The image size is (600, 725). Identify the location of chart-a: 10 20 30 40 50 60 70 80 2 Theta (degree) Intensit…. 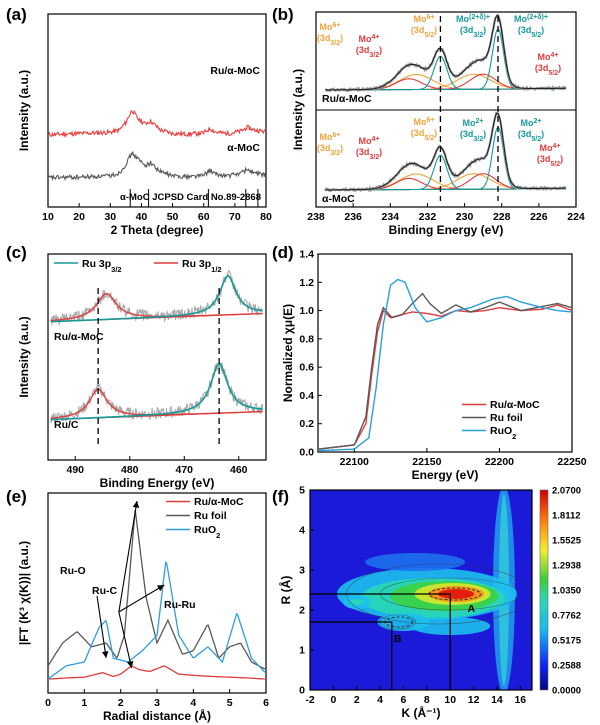
(144, 125).